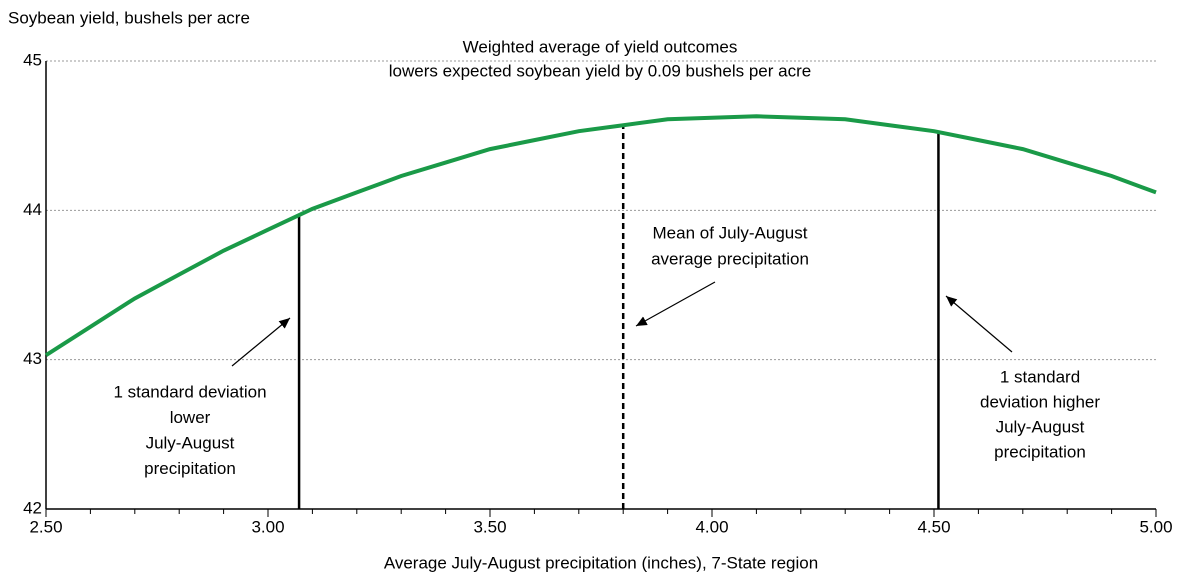 The height and width of the screenshot is (577, 1188). What do you see at coordinates (32, 59) in the screenshot?
I see `y-tick-label: 45` at bounding box center [32, 59].